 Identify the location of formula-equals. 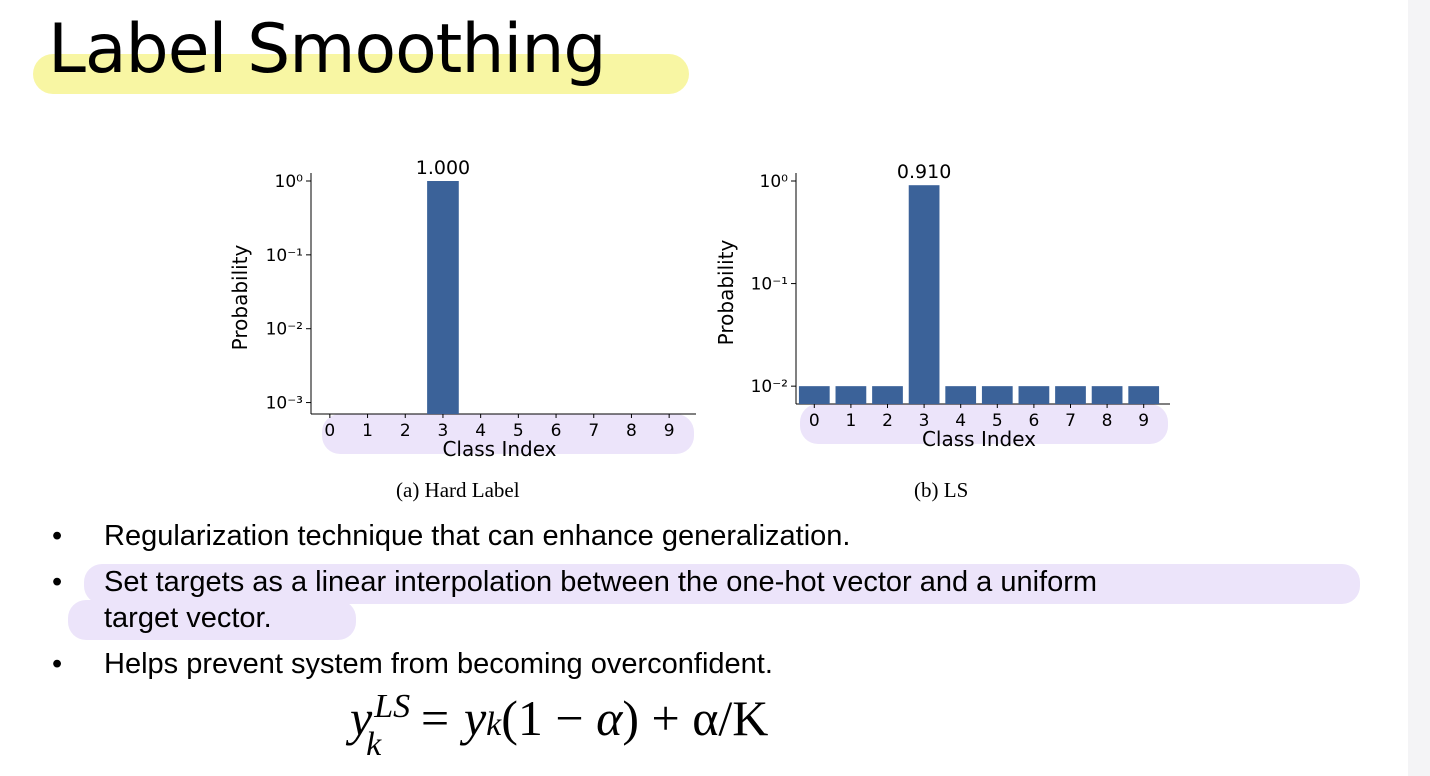
(411, 718).